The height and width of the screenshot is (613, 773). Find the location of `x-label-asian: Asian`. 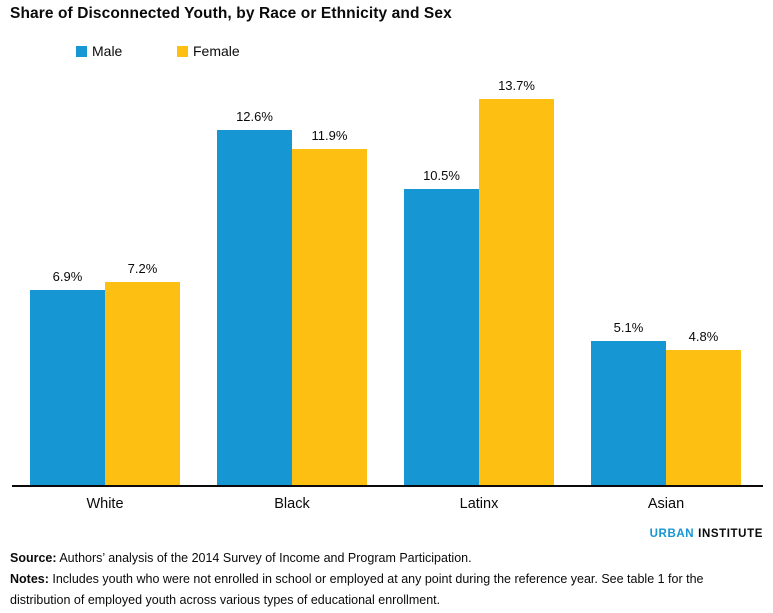

x-label-asian: Asian is located at coordinates (666, 504).